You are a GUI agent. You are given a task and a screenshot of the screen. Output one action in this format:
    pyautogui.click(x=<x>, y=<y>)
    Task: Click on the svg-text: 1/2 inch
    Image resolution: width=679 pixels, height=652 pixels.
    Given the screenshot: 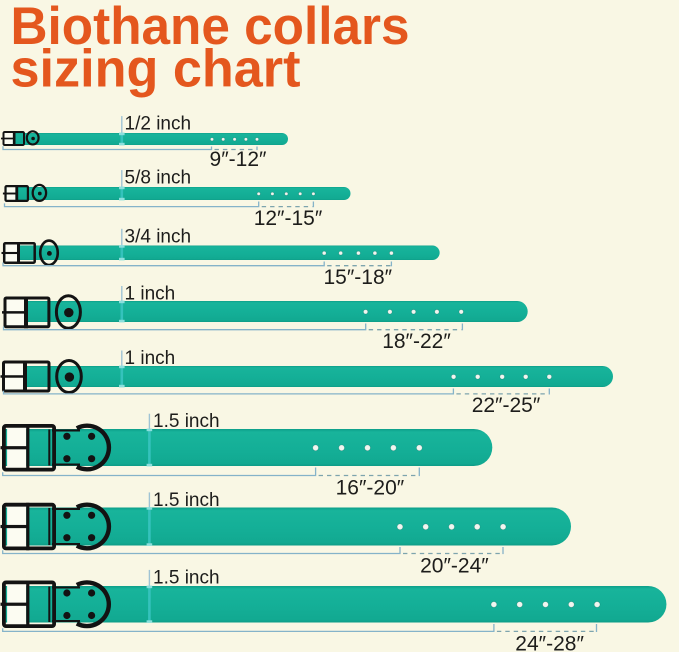 What is the action you would take?
    pyautogui.click(x=158, y=124)
    